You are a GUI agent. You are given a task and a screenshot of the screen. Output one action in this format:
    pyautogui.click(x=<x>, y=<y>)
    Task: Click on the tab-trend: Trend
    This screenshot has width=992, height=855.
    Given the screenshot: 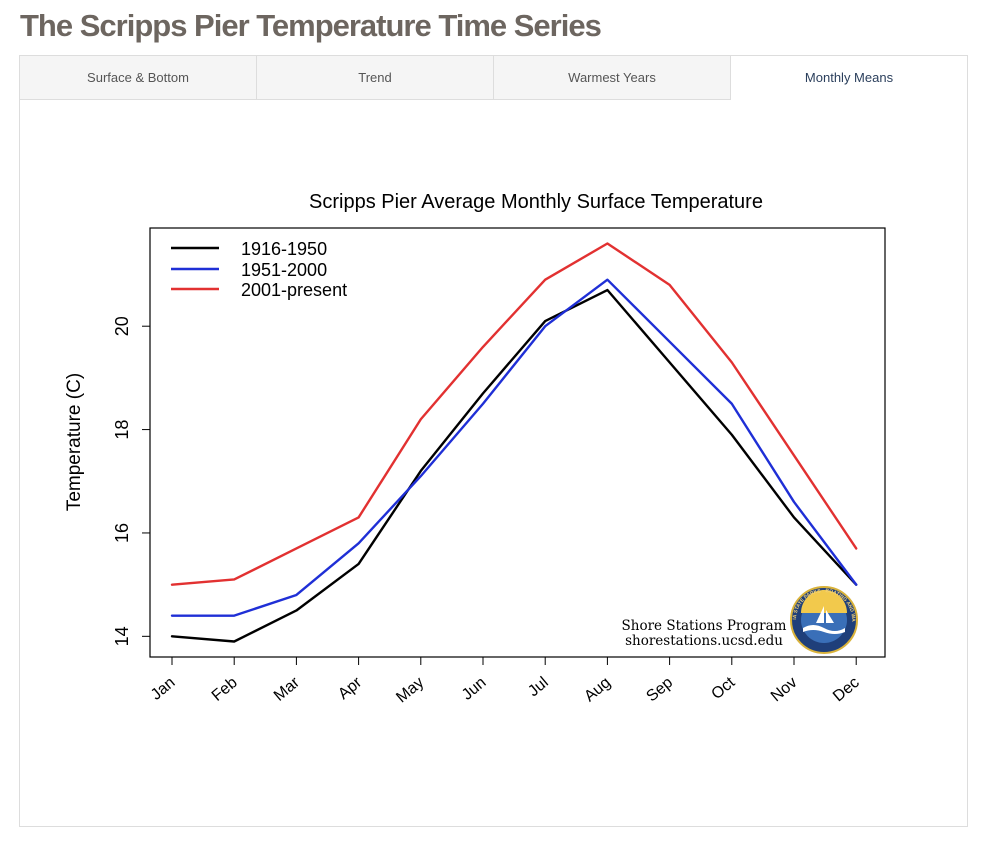 What is the action you would take?
    pyautogui.click(x=375, y=78)
    